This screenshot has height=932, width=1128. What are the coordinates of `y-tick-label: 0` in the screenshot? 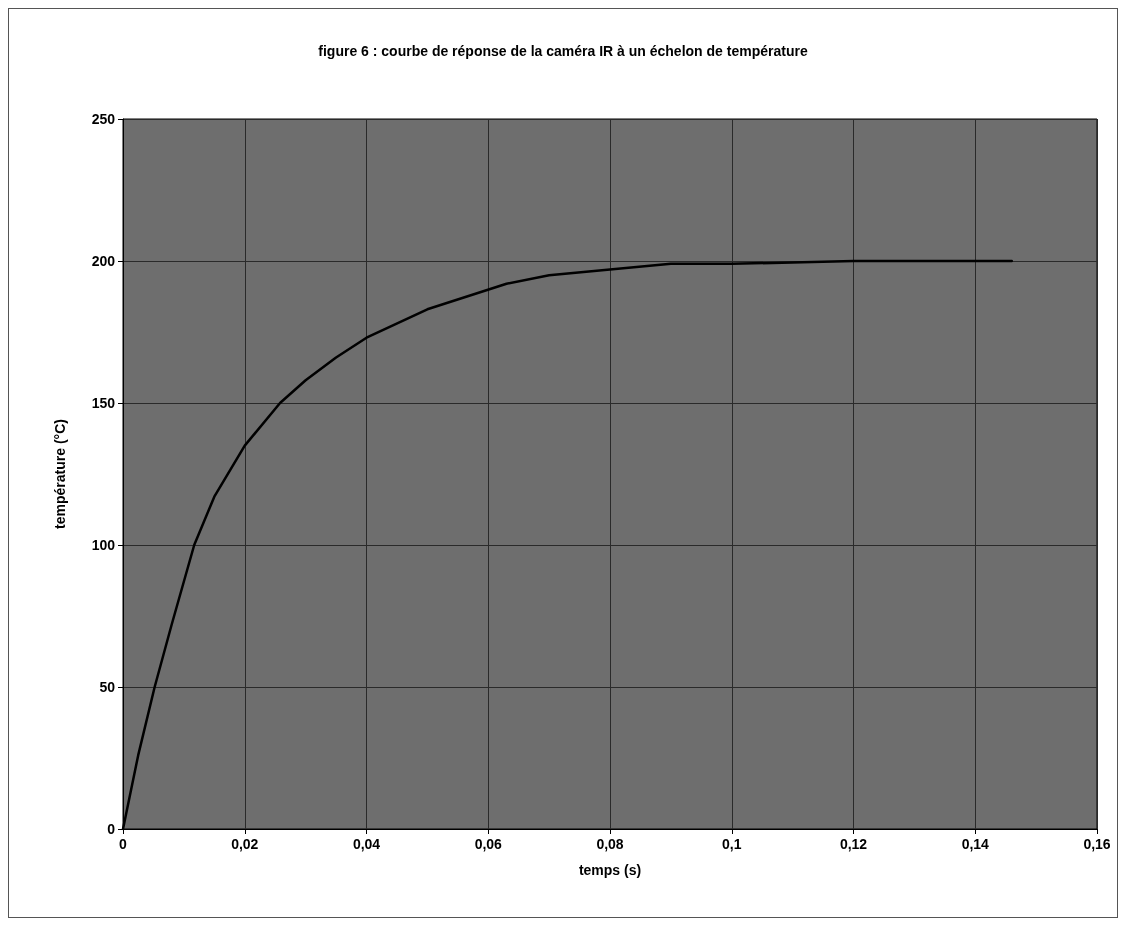 It's located at (111, 829).